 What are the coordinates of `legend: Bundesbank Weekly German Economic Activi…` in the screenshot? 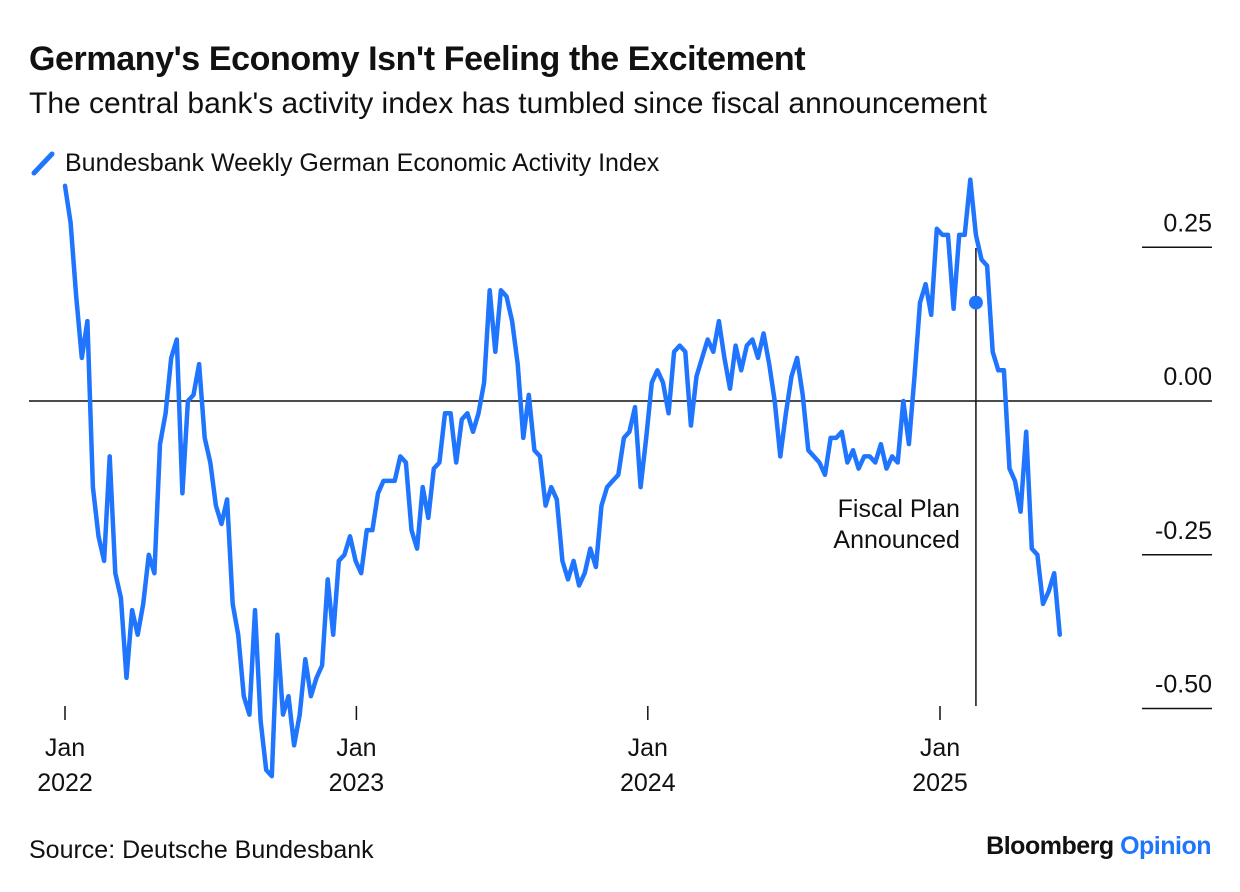 It's located at (344, 163).